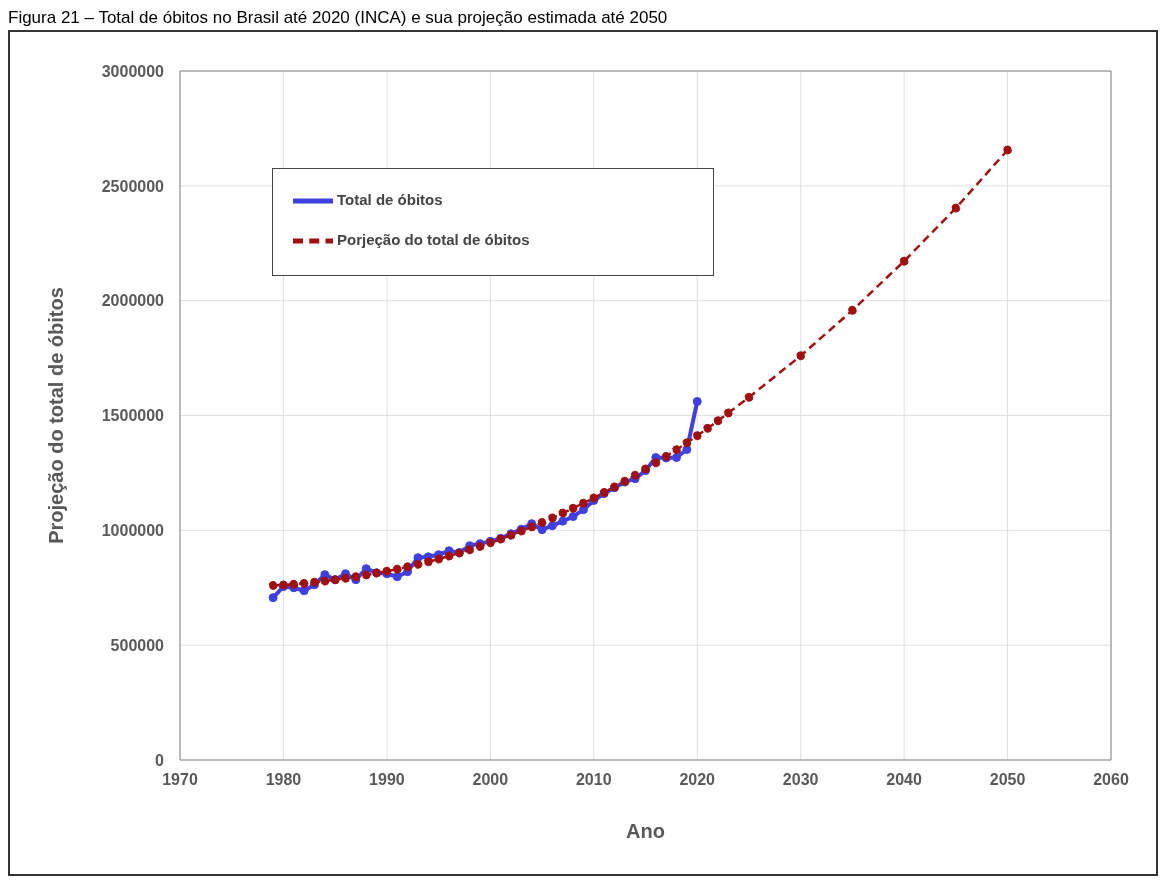  I want to click on x-tick-label: 2040, so click(904, 780).